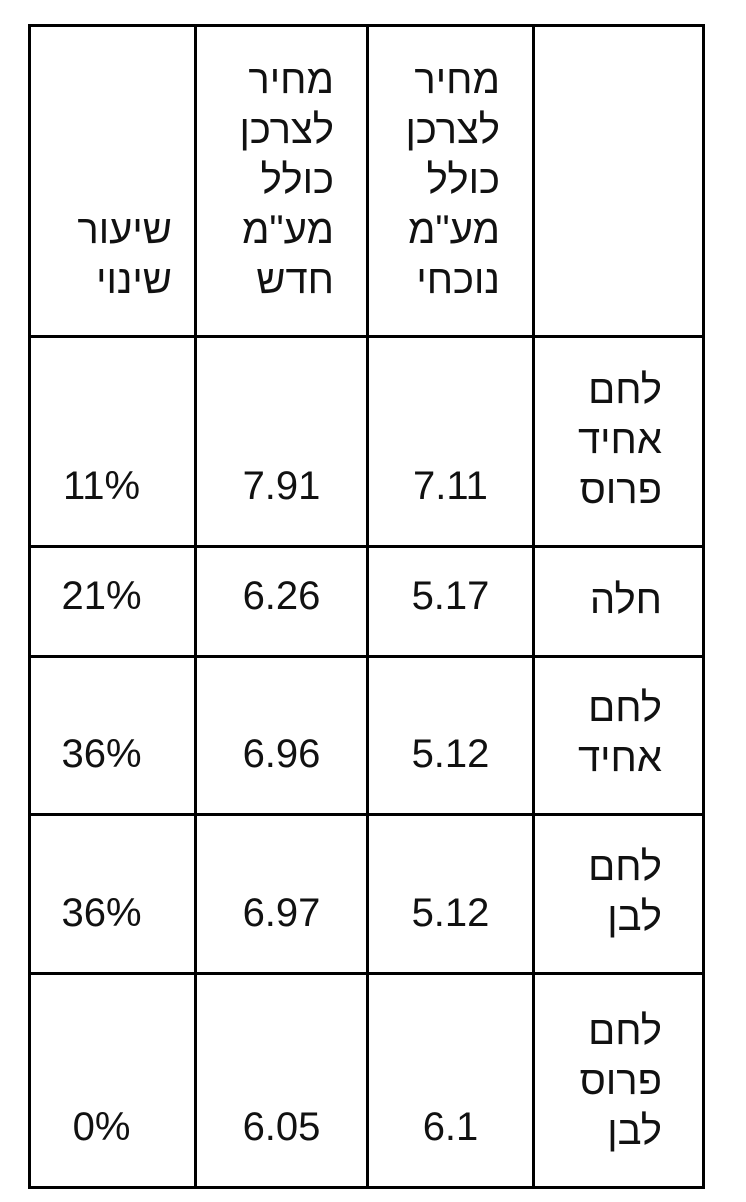 The image size is (746, 1202). Describe the element at coordinates (450, 1080) in the screenshot. I see `table-cell: 6.1` at that location.